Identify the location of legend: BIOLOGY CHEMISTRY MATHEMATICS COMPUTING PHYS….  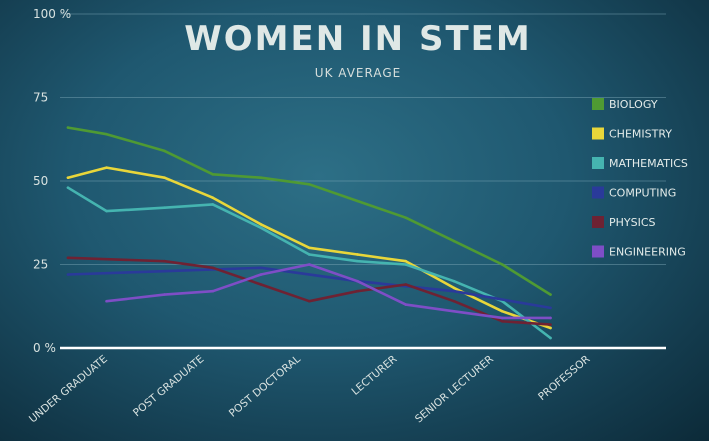
(640, 178).